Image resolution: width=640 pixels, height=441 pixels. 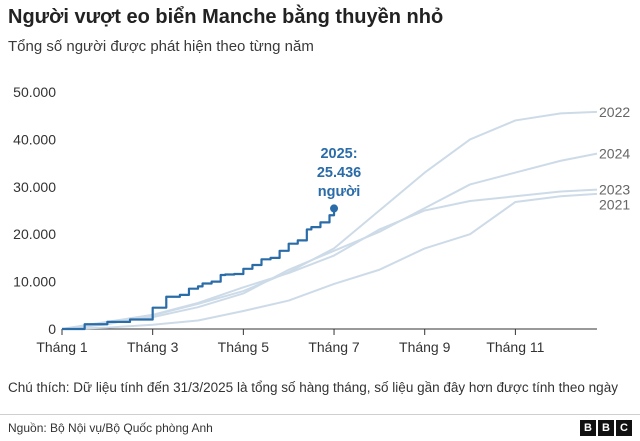 I want to click on x-tick-label: Tháng 3, so click(x=153, y=347).